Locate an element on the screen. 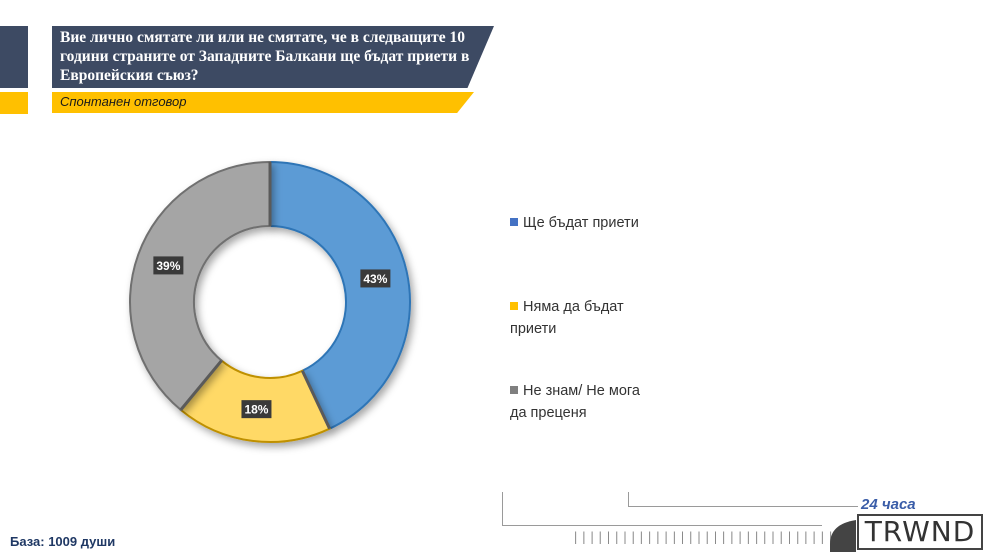 This screenshot has height=557, width=991. logo-24chasa-trend: 24 часа TRWND is located at coordinates (922, 525).